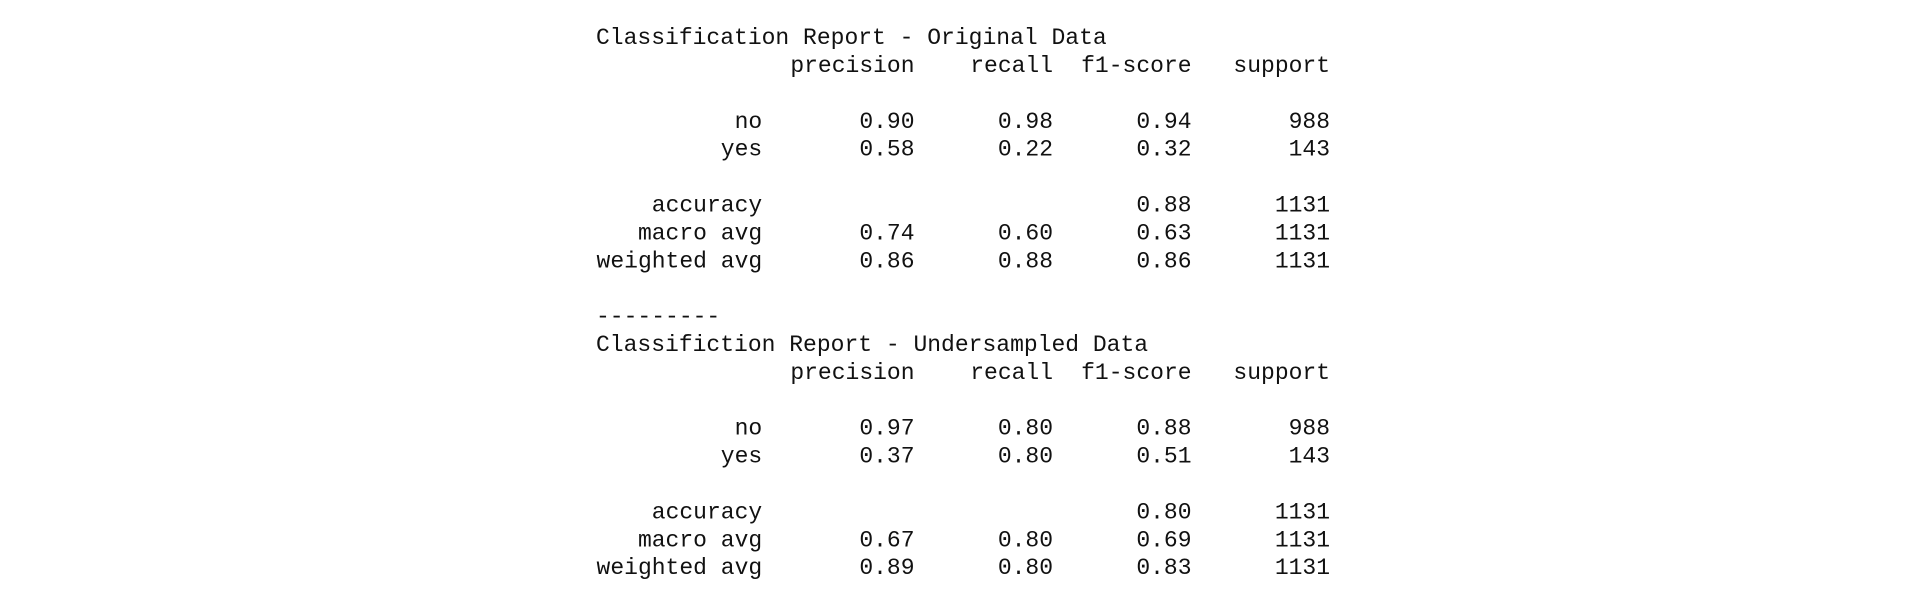 This screenshot has width=1921, height=609. What do you see at coordinates (886, 150) in the screenshot?
I see `cell: 0.58` at bounding box center [886, 150].